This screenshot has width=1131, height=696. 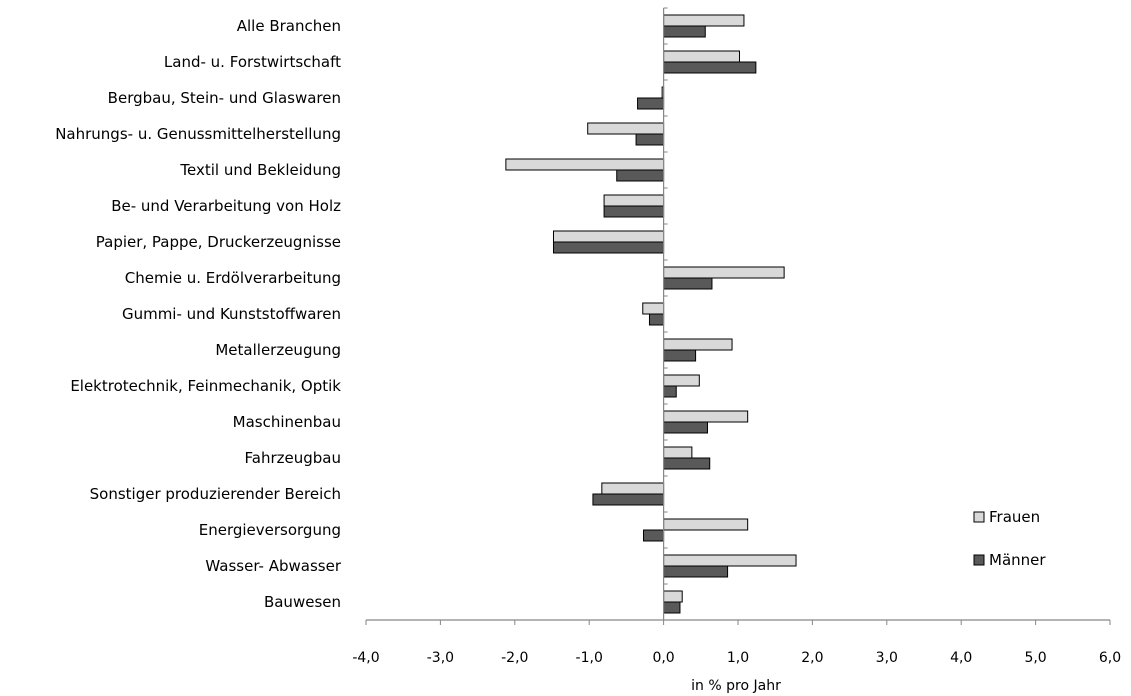 I want to click on category-label: Papier, Pappe, Druckerzeugnisse, so click(x=218, y=242).